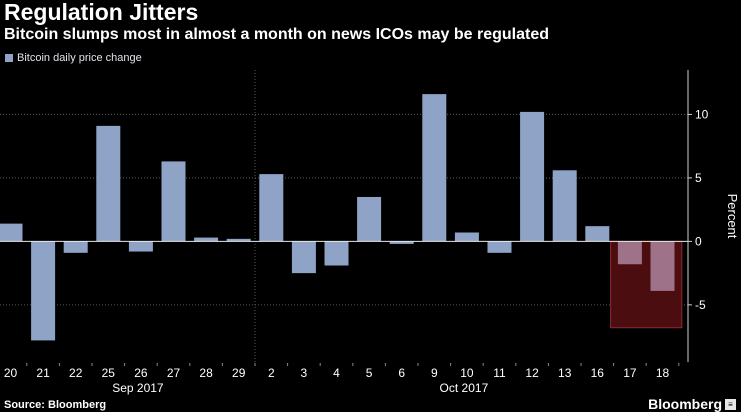  Describe the element at coordinates (109, 373) in the screenshot. I see `x-tick-label: 25` at that location.